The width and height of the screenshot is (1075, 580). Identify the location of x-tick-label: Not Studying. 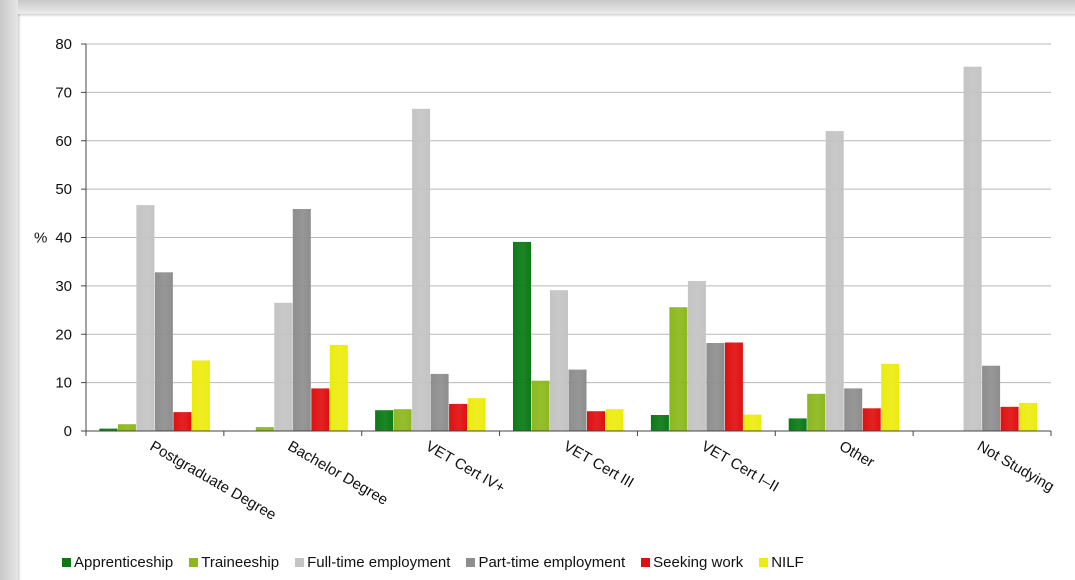
(1015, 467).